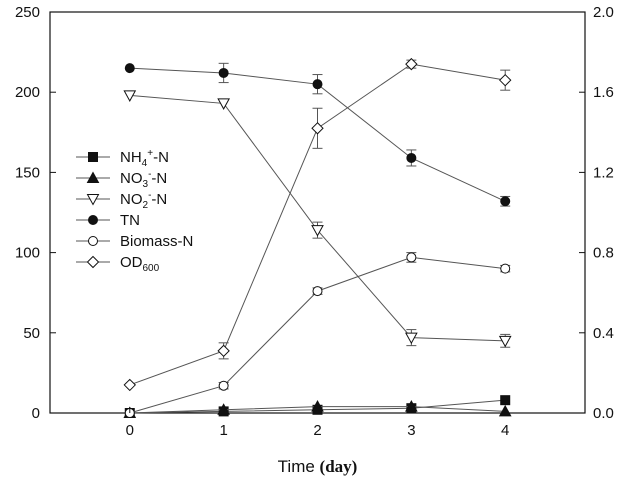 This screenshot has height=480, width=640. I want to click on x-tick-label: 1, so click(223, 430).